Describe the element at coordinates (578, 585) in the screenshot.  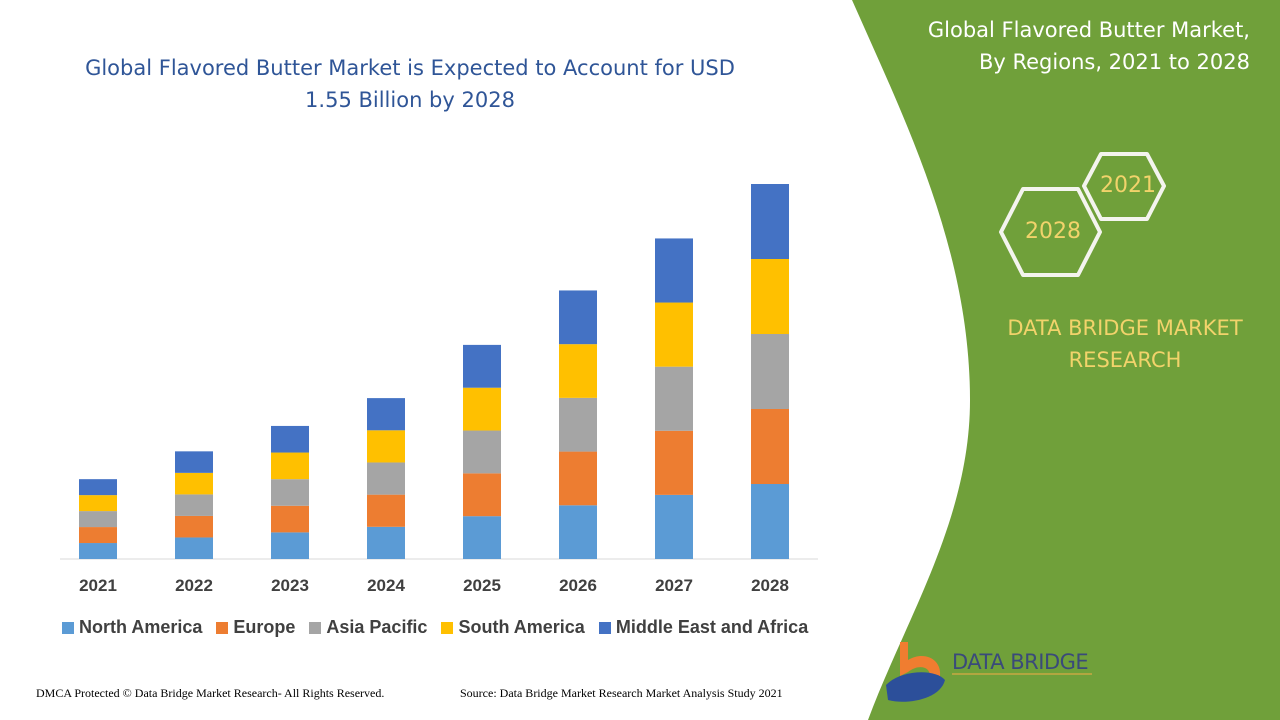
I see `x-tick-2026: 2026` at that location.